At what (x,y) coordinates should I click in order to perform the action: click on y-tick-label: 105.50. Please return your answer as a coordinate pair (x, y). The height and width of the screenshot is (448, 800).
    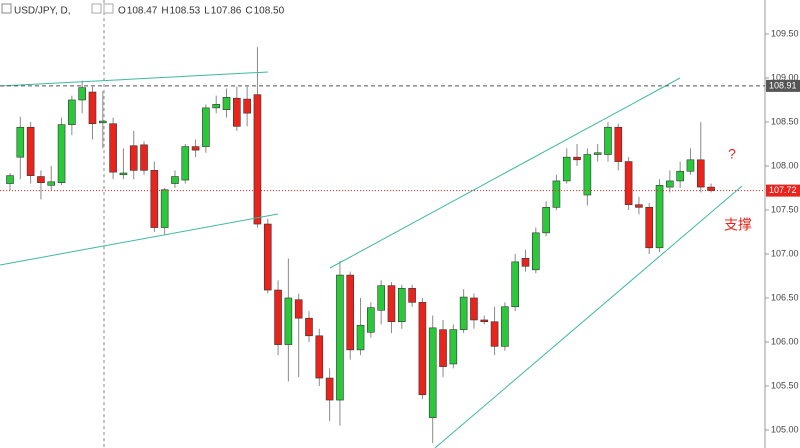
    Looking at the image, I should click on (785, 385).